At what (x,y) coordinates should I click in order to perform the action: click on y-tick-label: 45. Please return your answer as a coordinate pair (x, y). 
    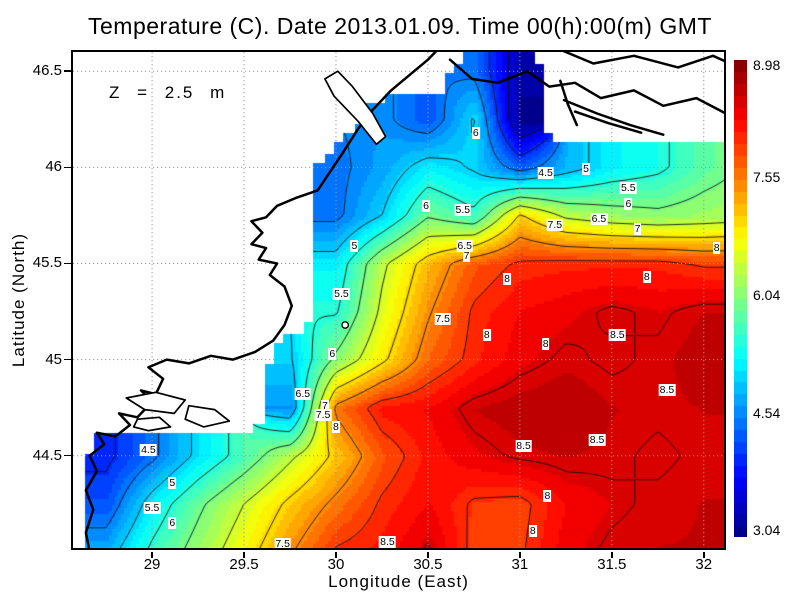
    Looking at the image, I should click on (53, 359).